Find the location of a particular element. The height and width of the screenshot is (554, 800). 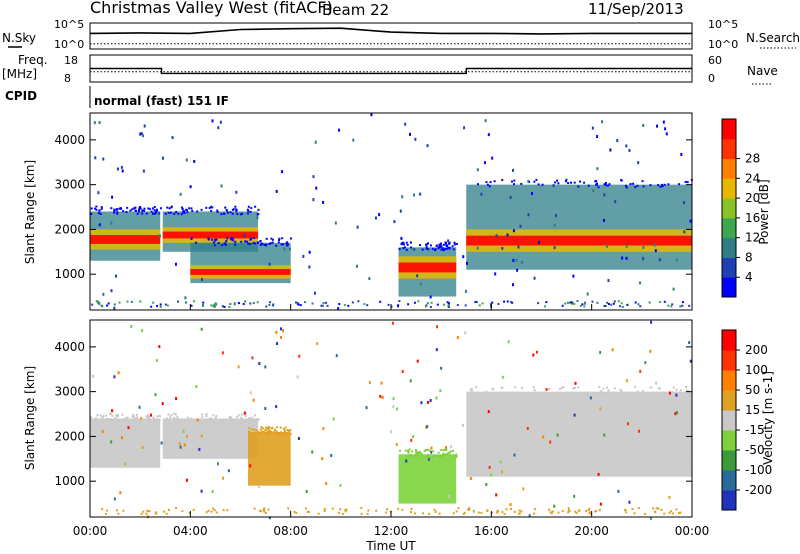

y-tick-label: 4000 is located at coordinates (69, 347).